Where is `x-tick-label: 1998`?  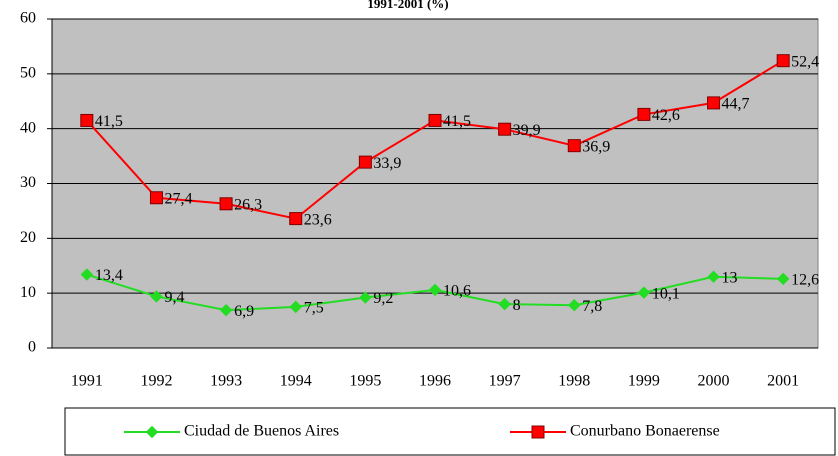
x-tick-label: 1998 is located at coordinates (574, 381).